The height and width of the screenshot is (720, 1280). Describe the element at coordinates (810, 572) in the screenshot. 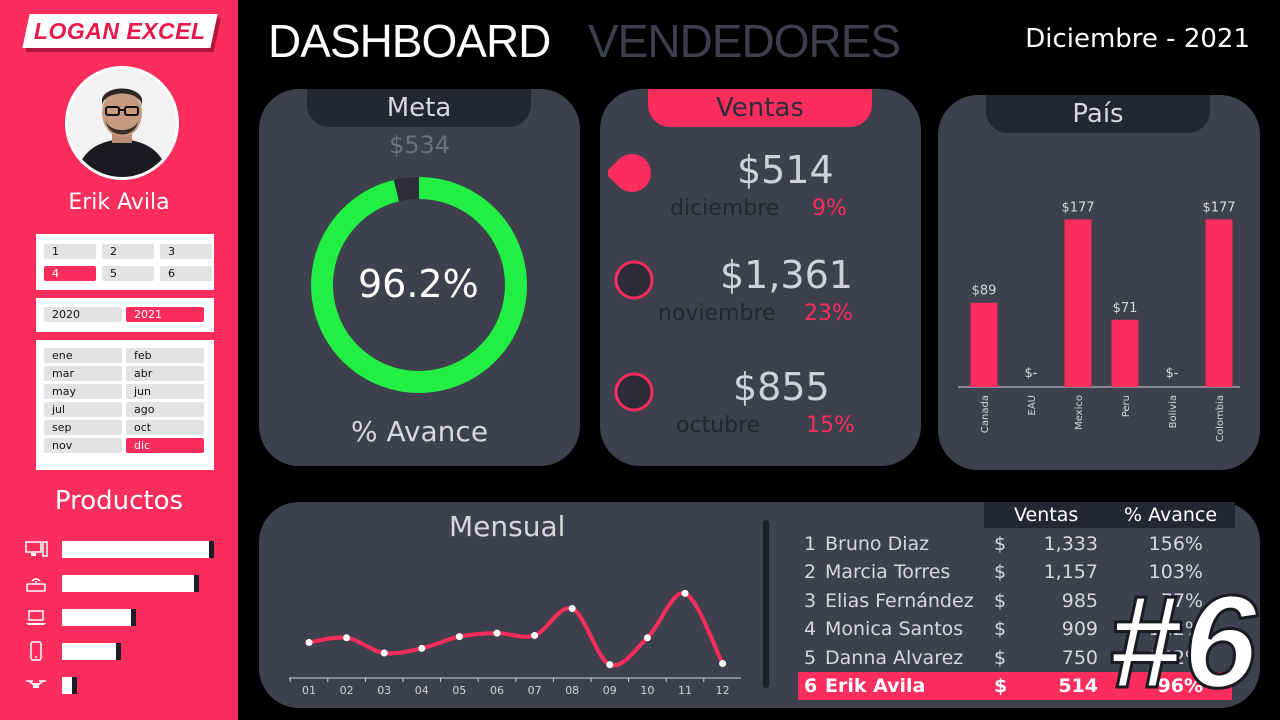

I see `cell-rank: 2` at that location.